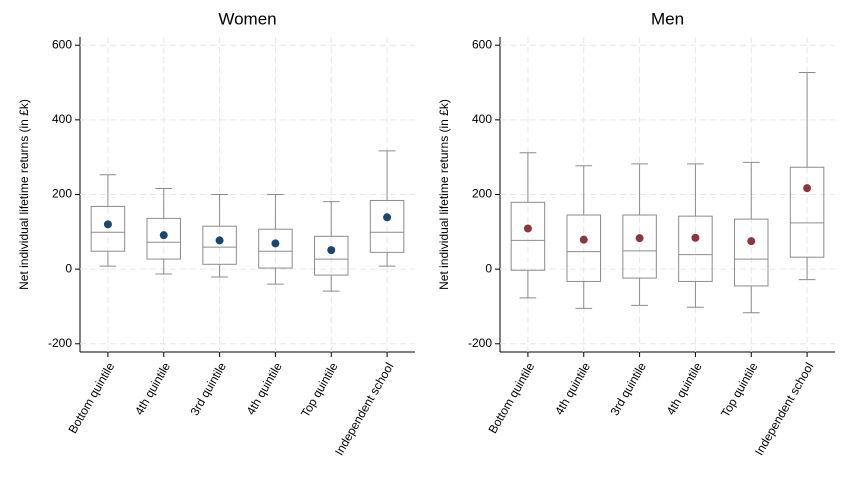  What do you see at coordinates (667, 18) in the screenshot?
I see `chart-title: Men` at bounding box center [667, 18].